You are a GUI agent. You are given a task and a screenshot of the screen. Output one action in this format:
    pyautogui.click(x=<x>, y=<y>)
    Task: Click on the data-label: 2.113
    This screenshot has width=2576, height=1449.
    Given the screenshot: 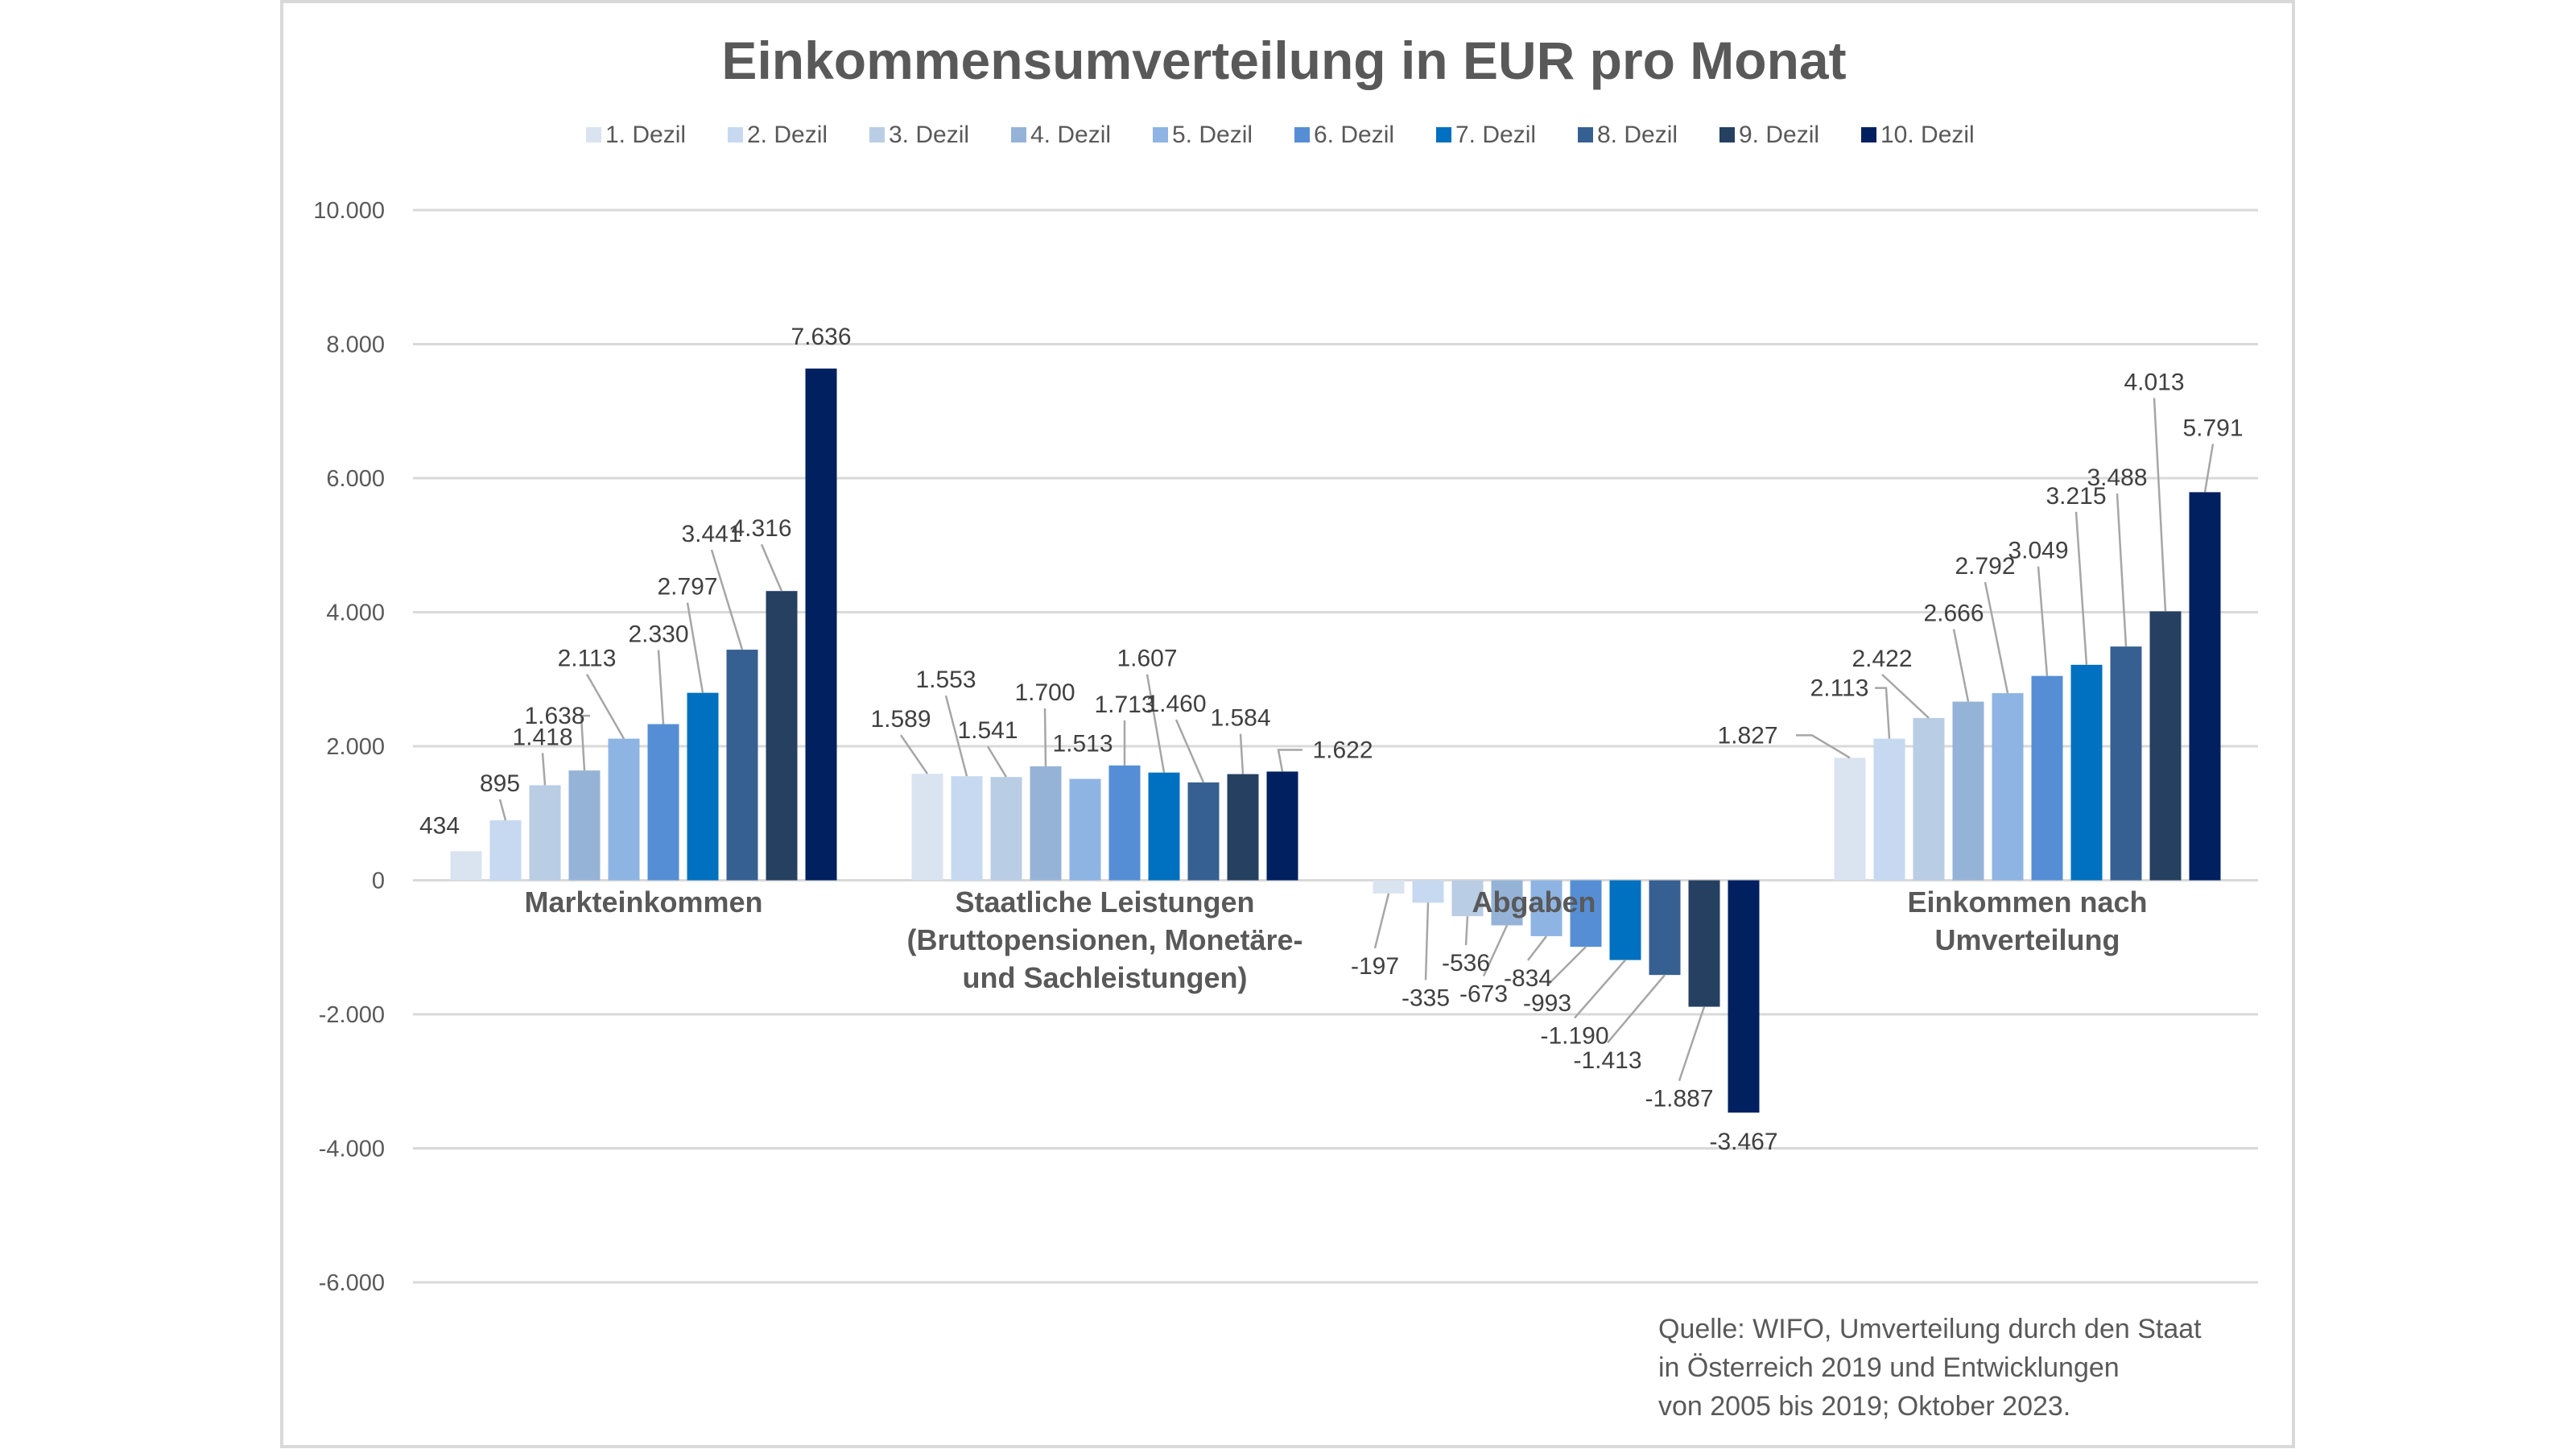 What is the action you would take?
    pyautogui.click(x=1839, y=688)
    